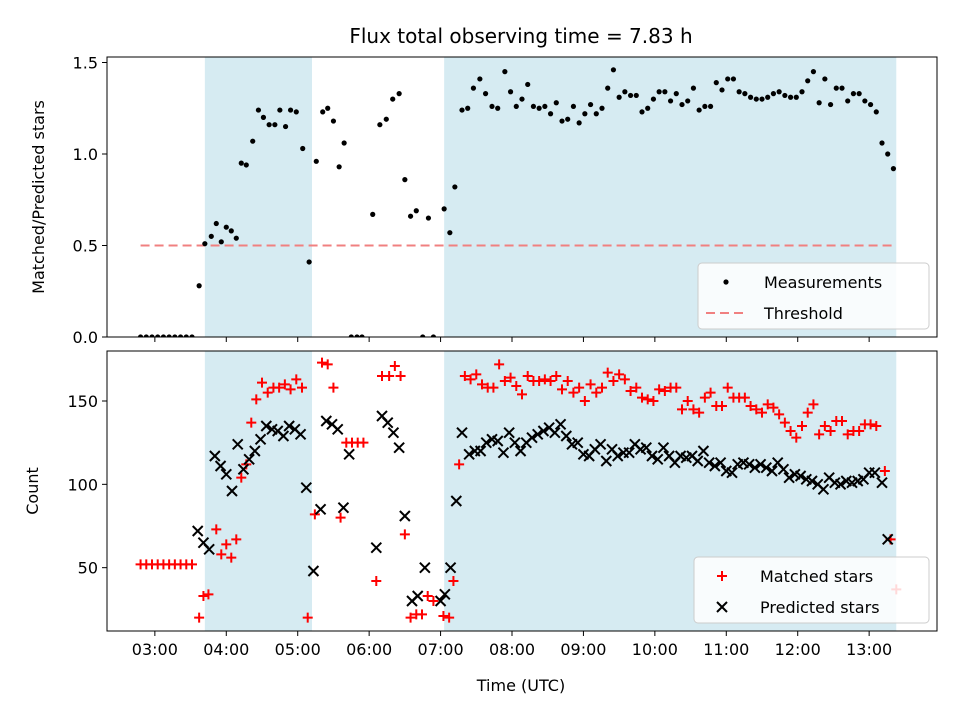 The image size is (960, 720). Describe the element at coordinates (823, 282) in the screenshot. I see `legend-label: Measurements` at that location.